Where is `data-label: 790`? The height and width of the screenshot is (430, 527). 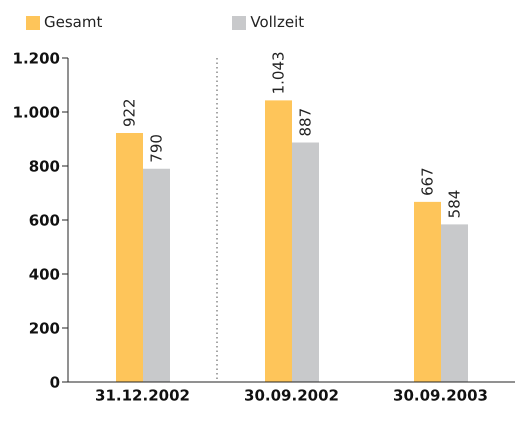 data-label: 790 is located at coordinates (157, 148).